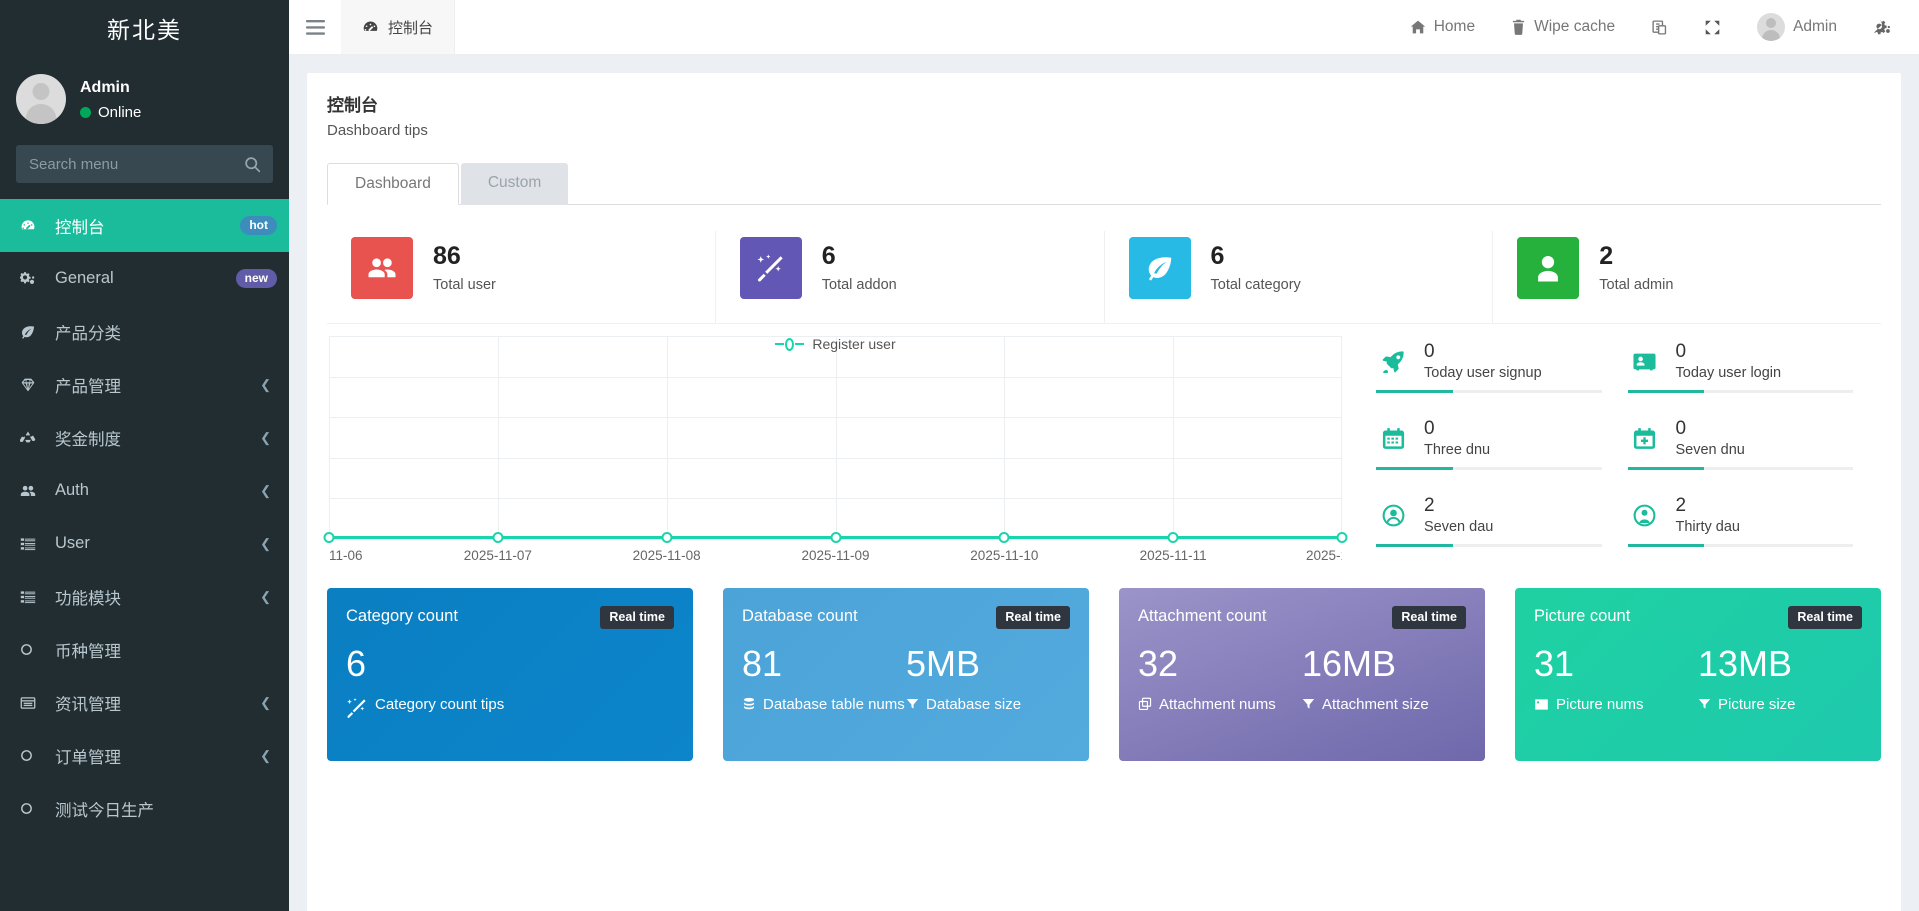 This screenshot has height=911, width=1919. What do you see at coordinates (144, 437) in the screenshot?
I see `sidebar-item-4: 奖金制度 ❮` at bounding box center [144, 437].